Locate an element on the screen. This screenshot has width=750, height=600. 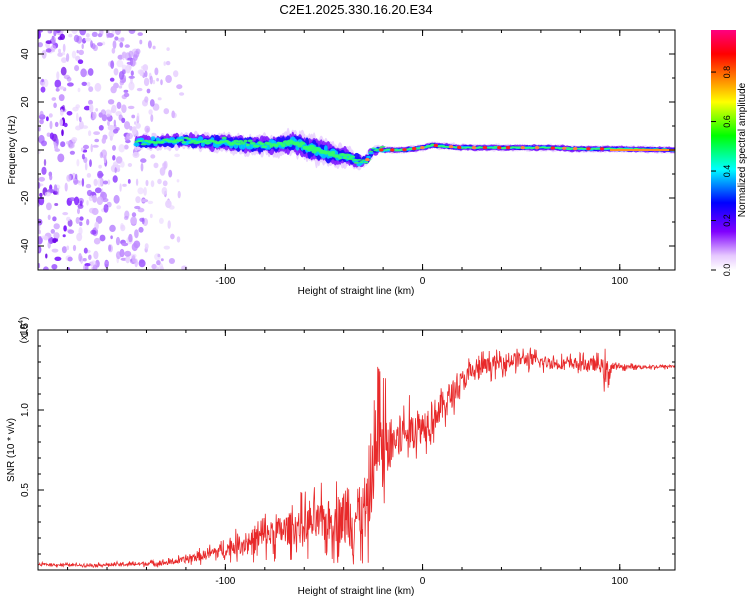
snr-xtick-label: 0 is located at coordinates (423, 581).